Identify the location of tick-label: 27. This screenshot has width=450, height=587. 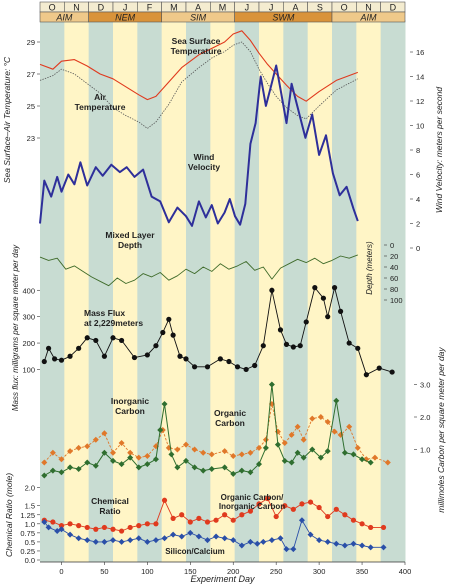
(31, 74).